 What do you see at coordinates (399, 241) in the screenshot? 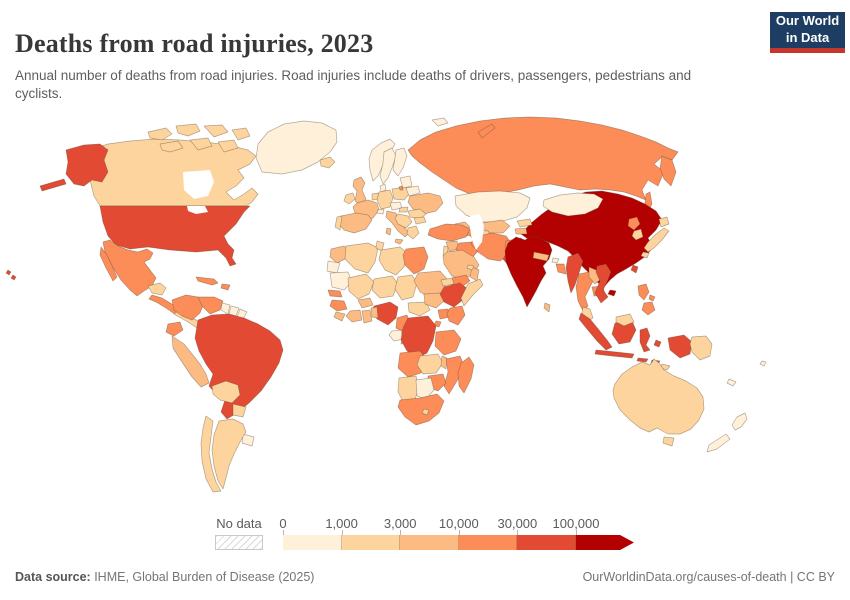
I see `country-italy-sicily` at bounding box center [399, 241].